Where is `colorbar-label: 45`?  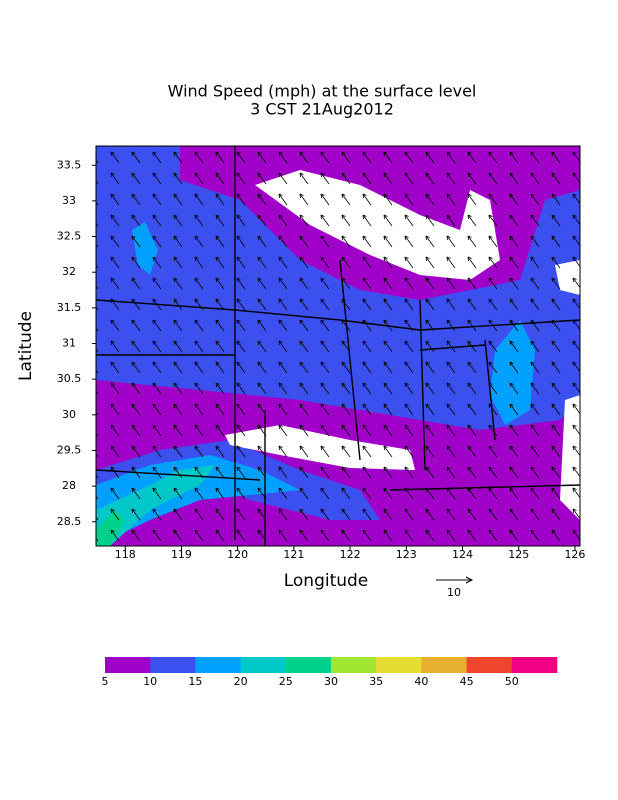
colorbar-label: 45 is located at coordinates (467, 681).